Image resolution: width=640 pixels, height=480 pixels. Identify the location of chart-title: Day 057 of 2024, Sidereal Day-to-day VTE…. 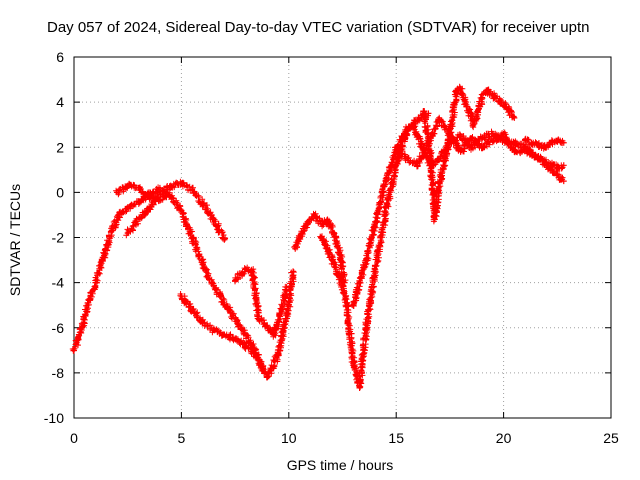
(318, 27).